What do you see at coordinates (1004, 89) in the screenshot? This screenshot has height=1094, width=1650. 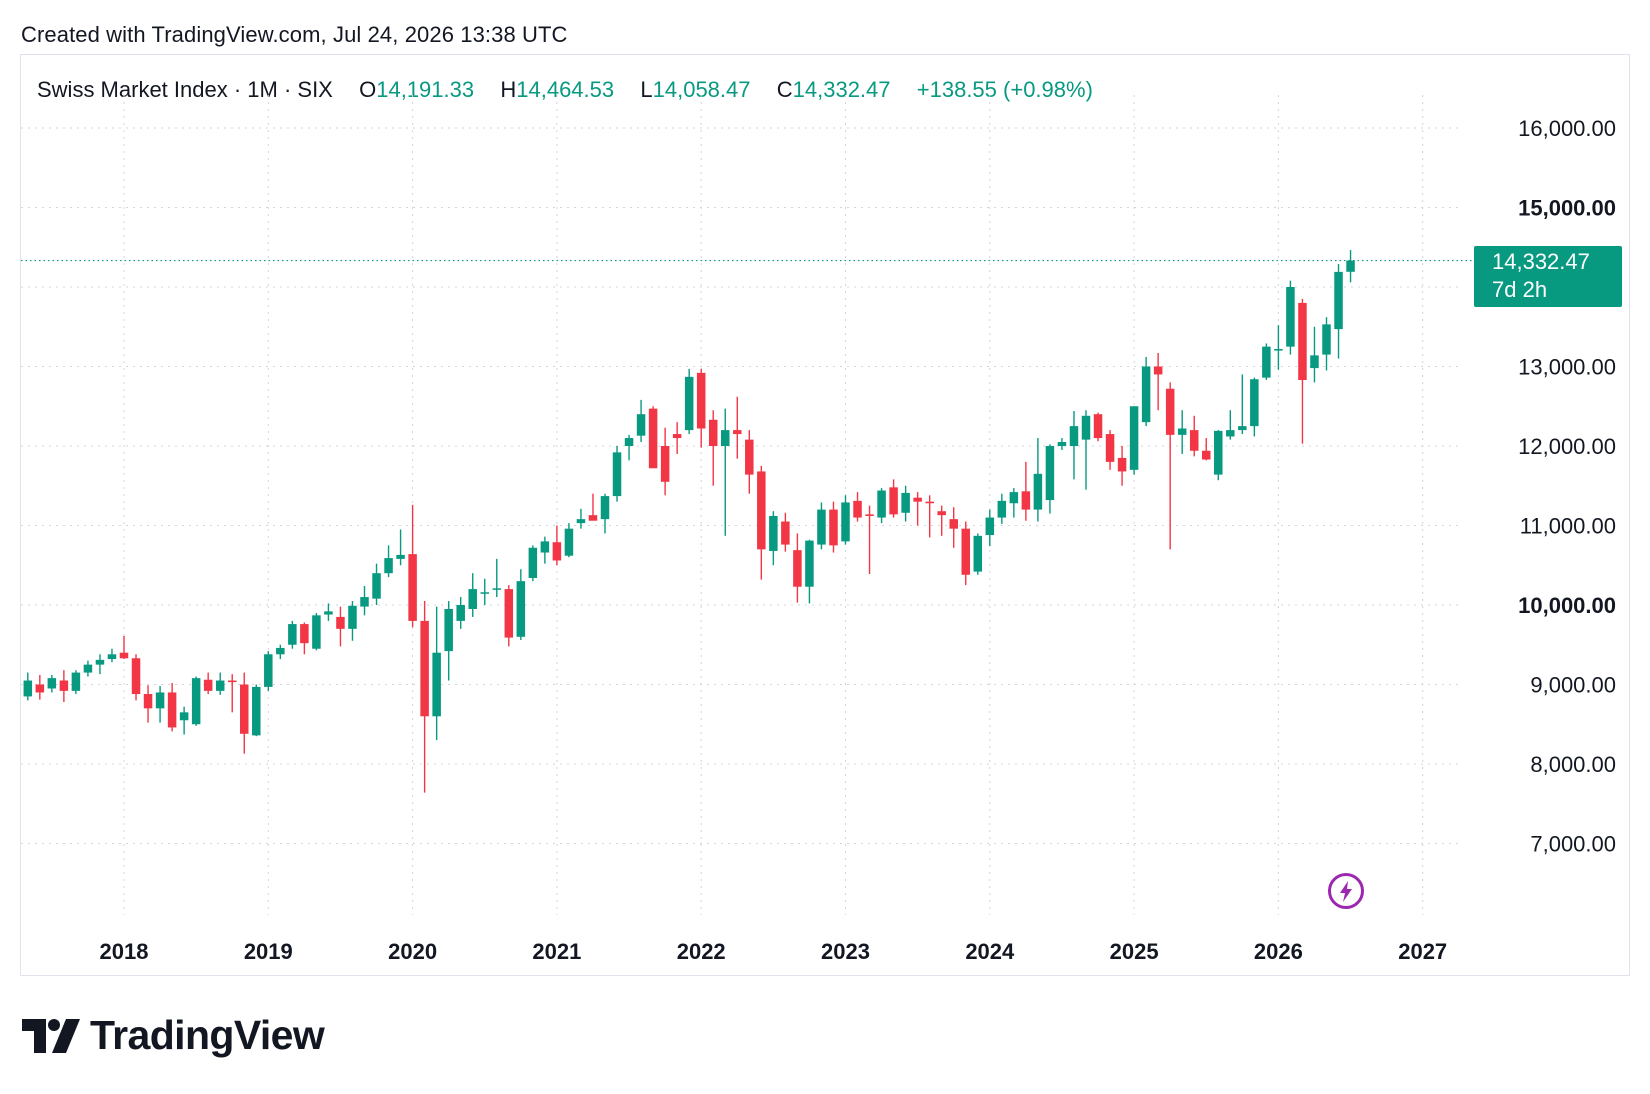 I see `change-value: +138.55 (+0.98%)` at bounding box center [1004, 89].